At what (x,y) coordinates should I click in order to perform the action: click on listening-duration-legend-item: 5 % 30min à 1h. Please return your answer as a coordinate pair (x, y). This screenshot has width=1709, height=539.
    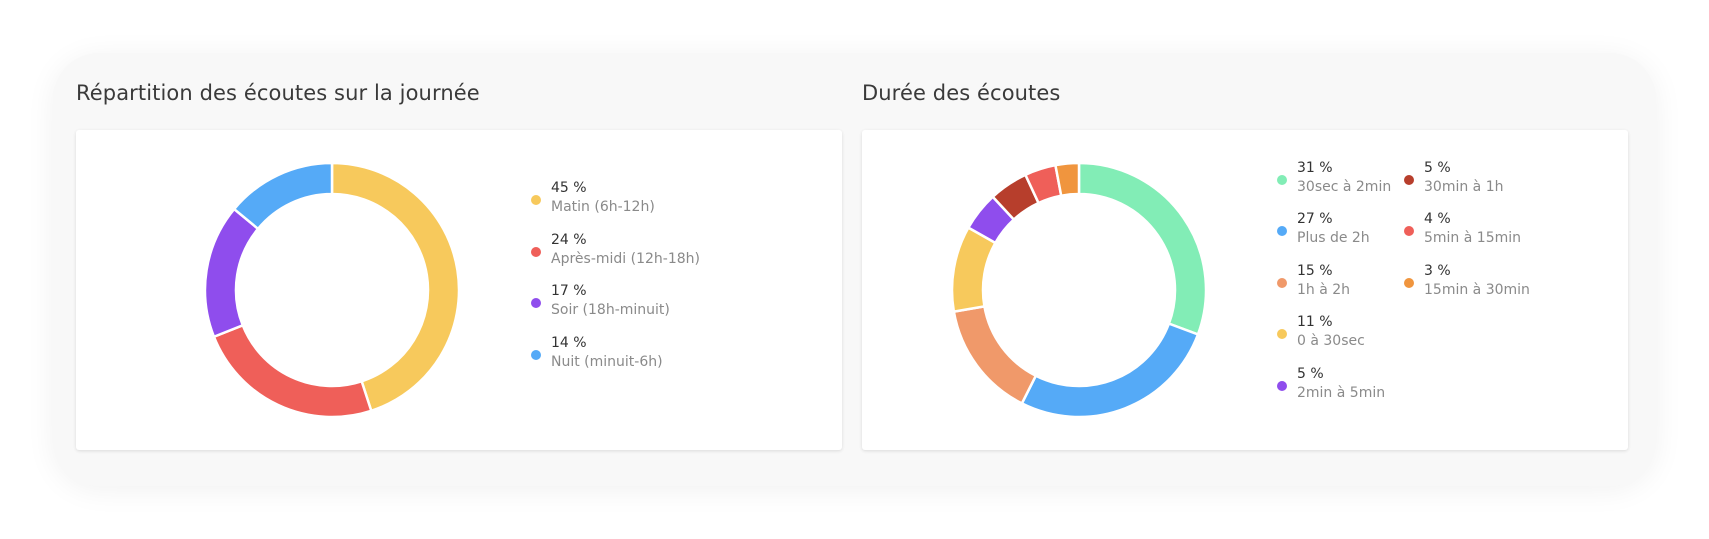
    Looking at the image, I should click on (1494, 180).